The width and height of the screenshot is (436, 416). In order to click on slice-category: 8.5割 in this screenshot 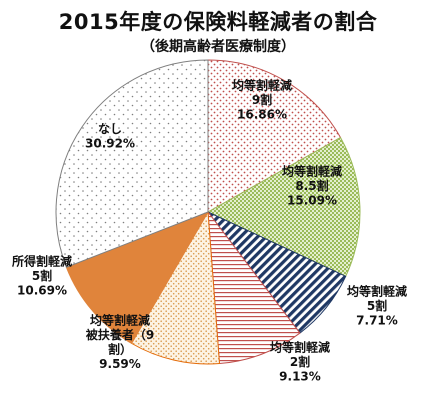, I will do `click(311, 185)`.